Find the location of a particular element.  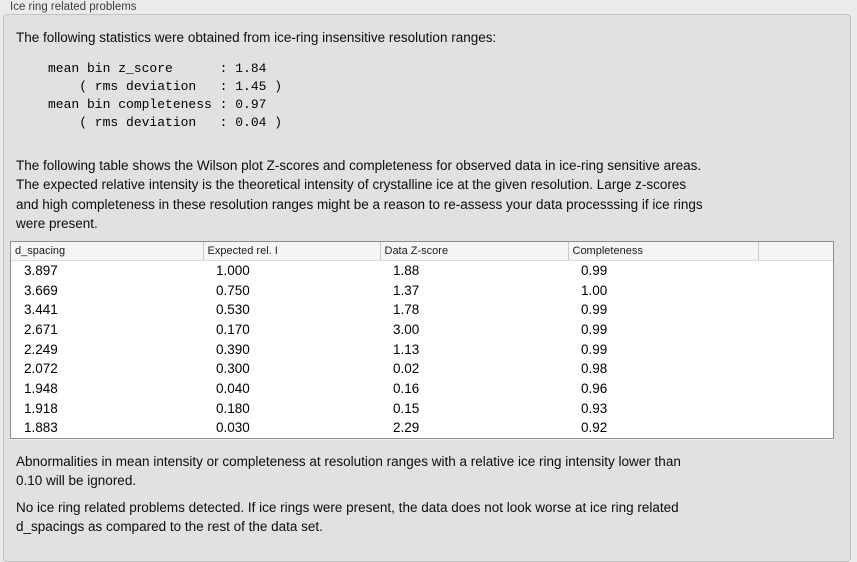

table-cell: 0.390 is located at coordinates (233, 349).